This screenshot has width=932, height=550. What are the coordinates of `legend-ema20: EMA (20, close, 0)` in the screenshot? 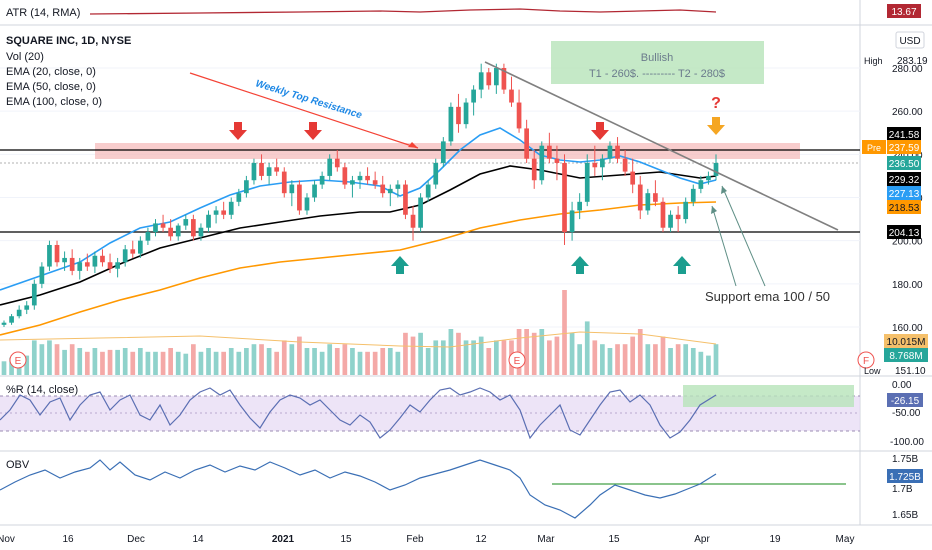 It's located at (51, 72).